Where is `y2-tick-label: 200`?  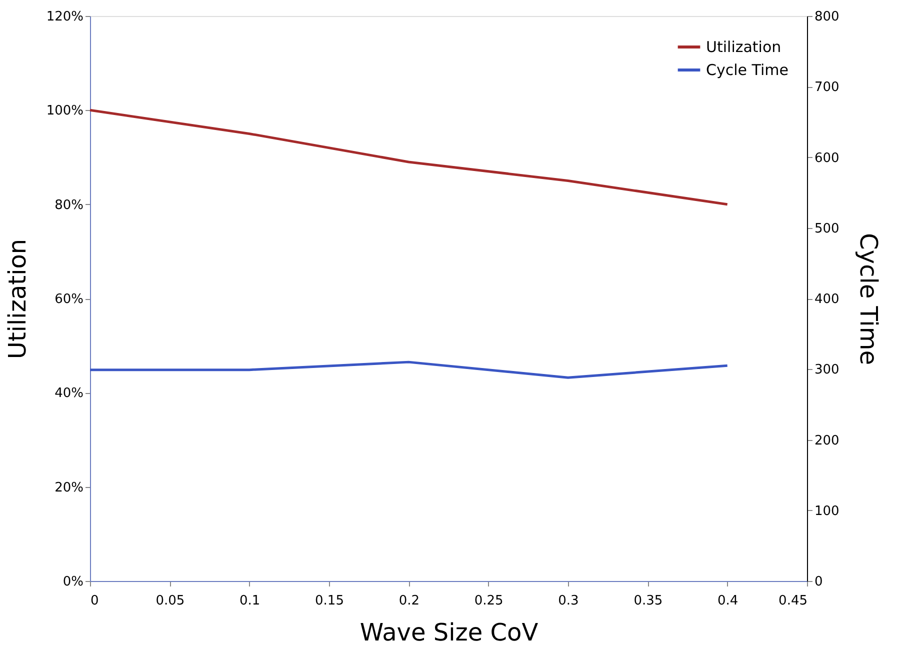
y2-tick-label: 200 is located at coordinates (827, 440).